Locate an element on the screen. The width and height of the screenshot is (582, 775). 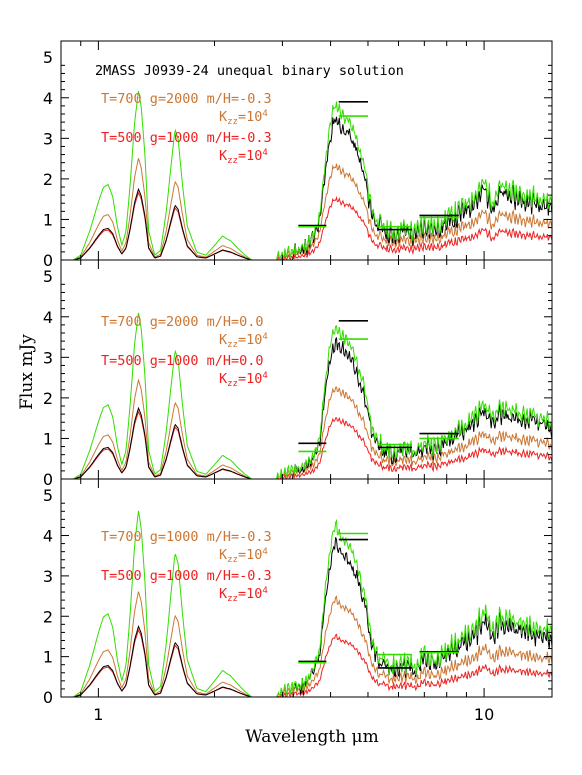
x-tick-label: 1 is located at coordinates (98, 714).